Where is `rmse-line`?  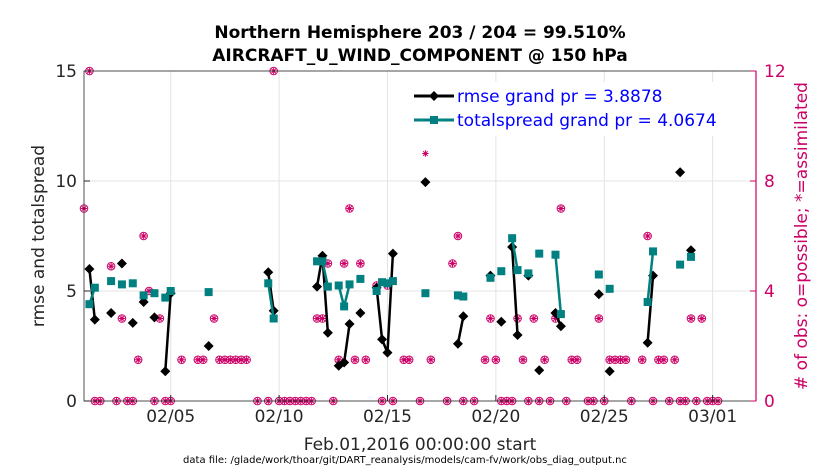 rmse-line is located at coordinates (271, 291).